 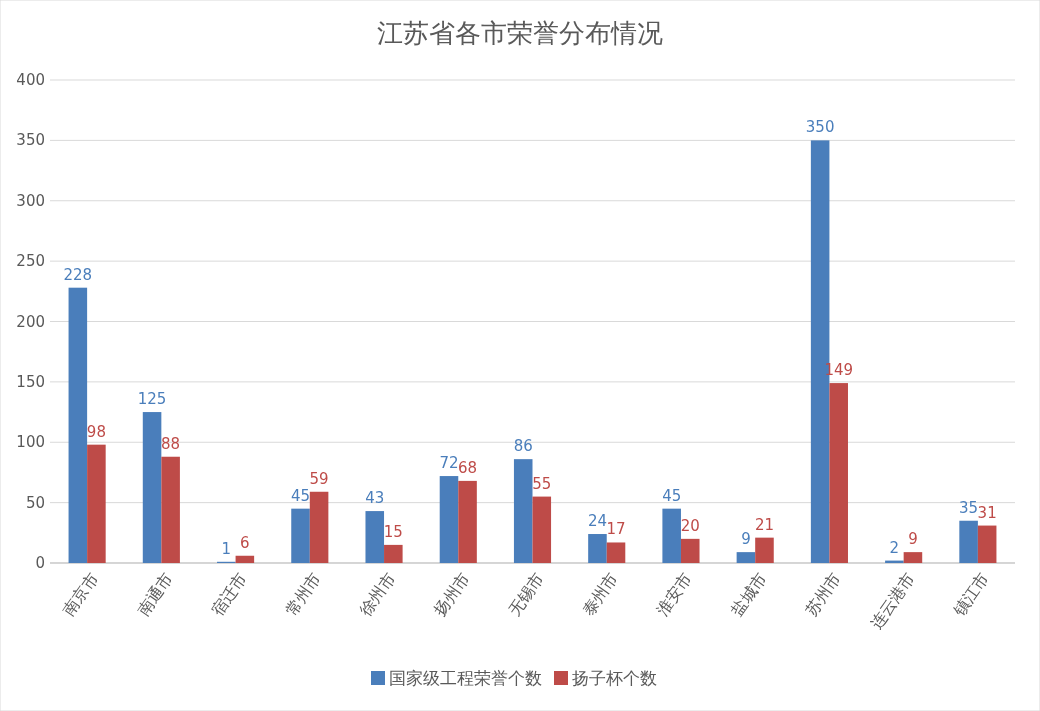 I want to click on x-tick-label: 常州市, so click(x=303, y=594).